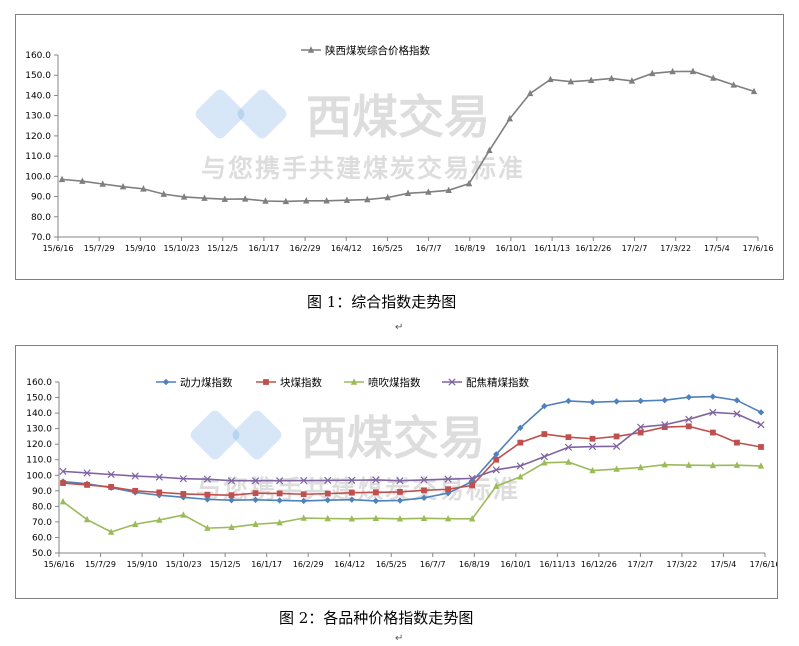  I want to click on legend-label: 陕西煤炭综合价格指数, so click(377, 50).